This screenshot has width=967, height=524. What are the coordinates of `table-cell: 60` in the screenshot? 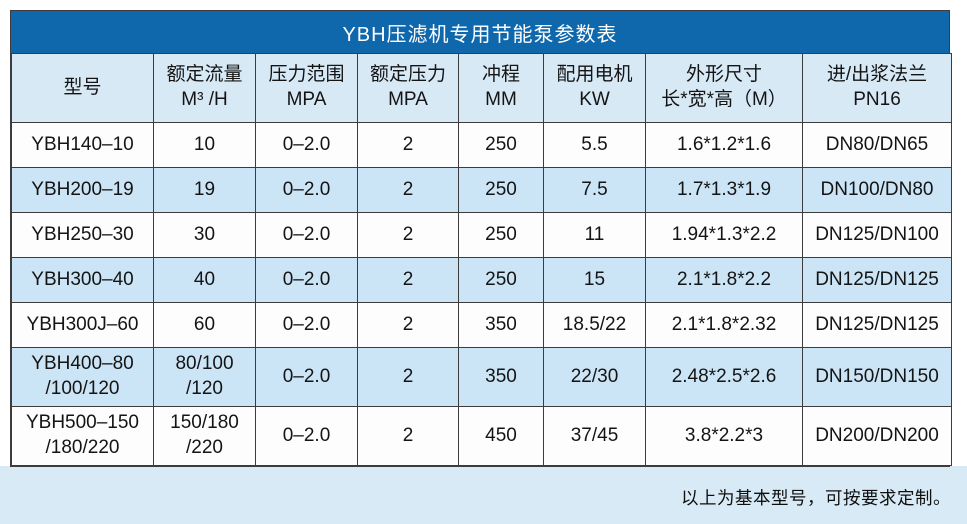 It's located at (204, 325).